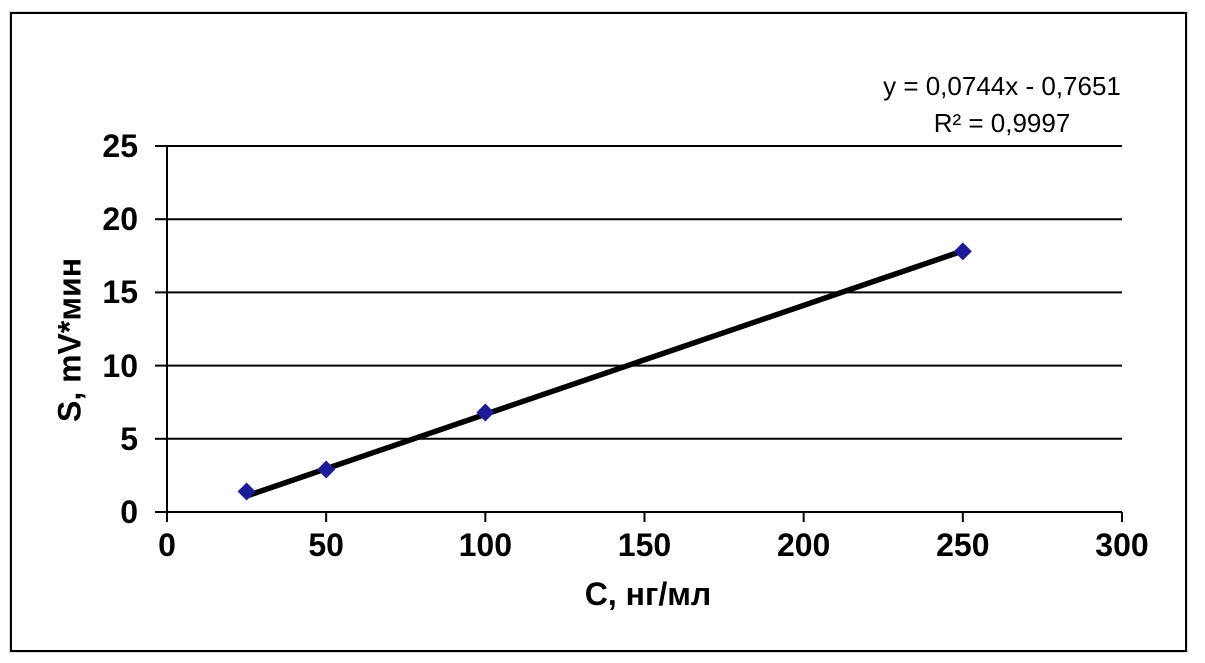  I want to click on y-tick-label: 20, so click(120, 219).